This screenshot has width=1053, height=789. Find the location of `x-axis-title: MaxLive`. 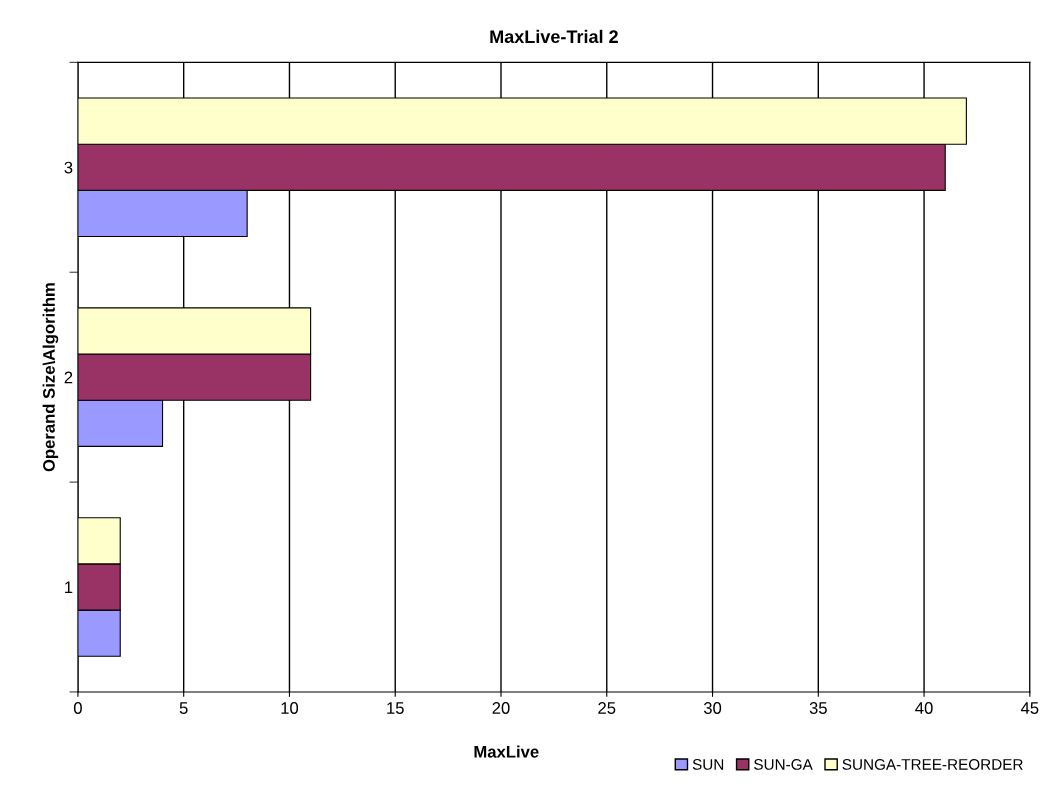

x-axis-title: MaxLive is located at coordinates (506, 751).